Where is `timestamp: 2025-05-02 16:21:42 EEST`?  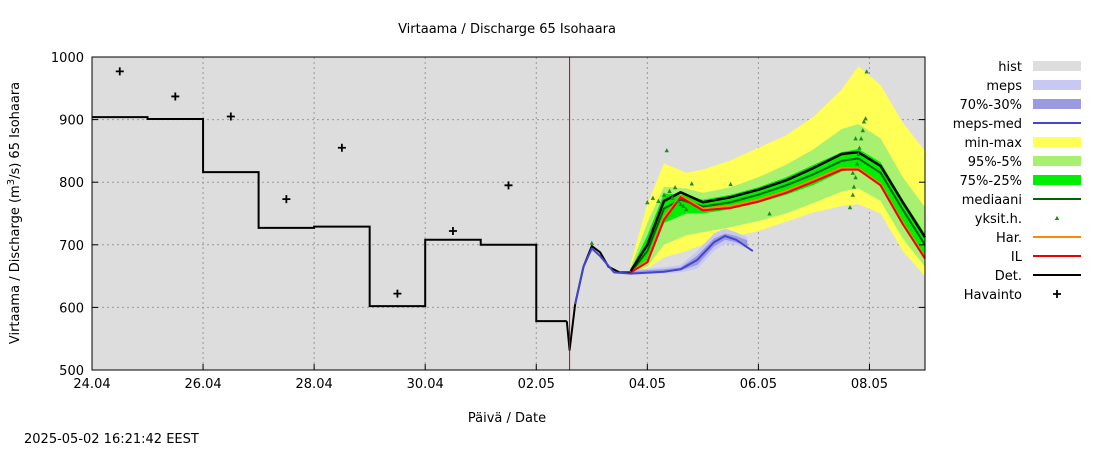
timestamp: 2025-05-02 16:21:42 EEST is located at coordinates (111, 439).